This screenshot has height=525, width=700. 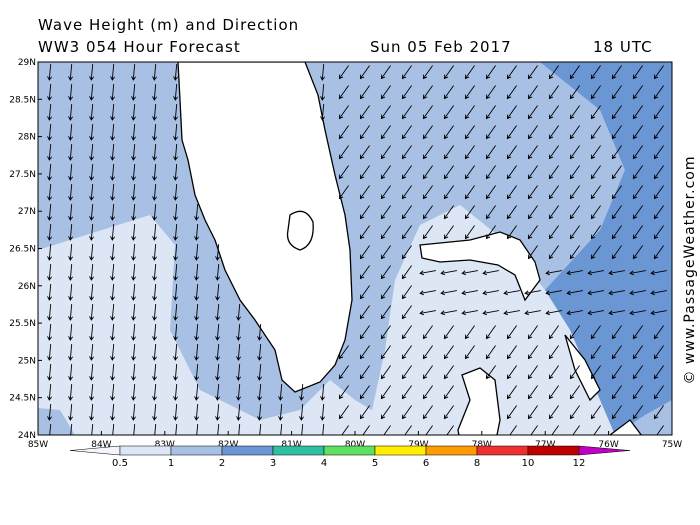 What do you see at coordinates (273, 463) in the screenshot?
I see `colorbar-label: 3` at bounding box center [273, 463].